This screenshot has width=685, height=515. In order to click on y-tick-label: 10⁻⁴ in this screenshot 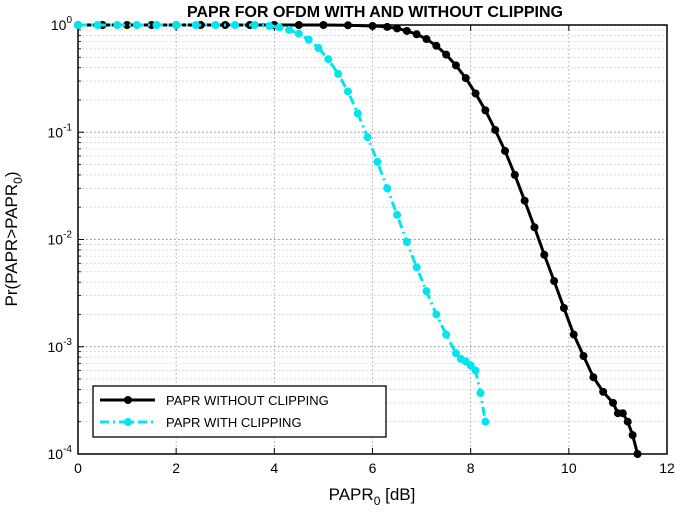, I will do `click(60, 453)`.